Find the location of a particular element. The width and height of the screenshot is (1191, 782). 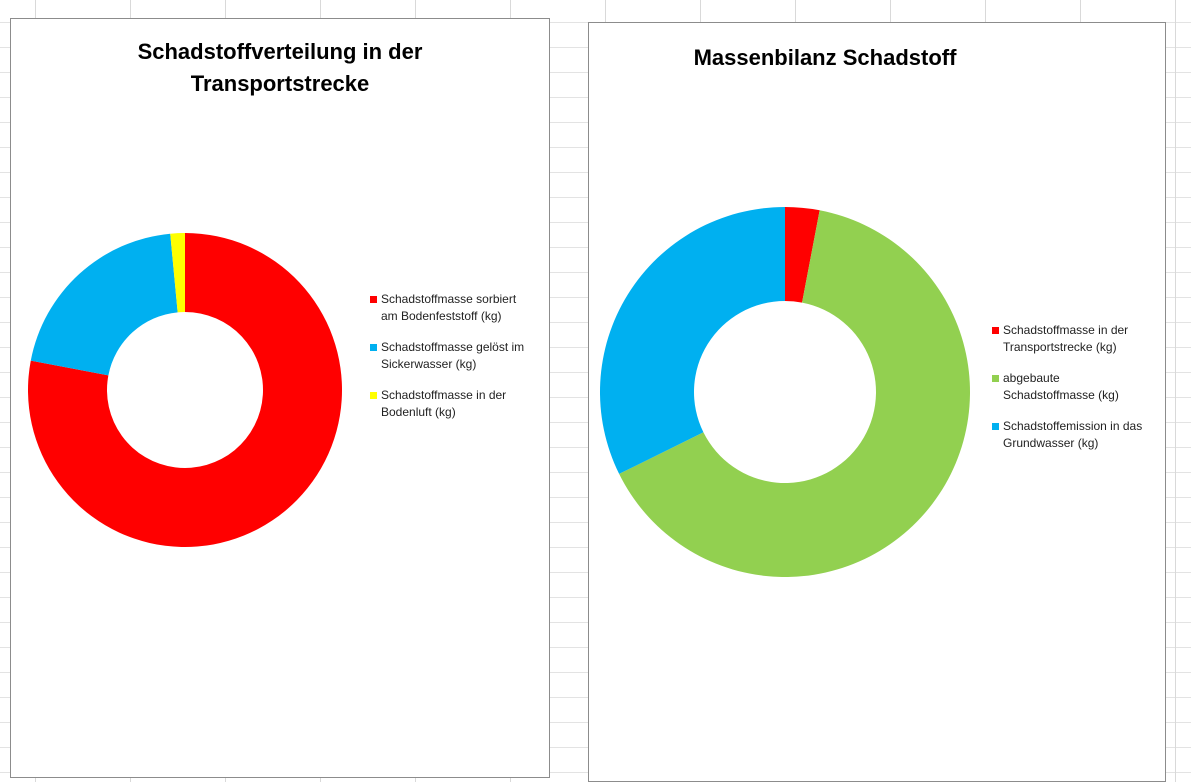

legend-item: Schadstoffmasse in der Bodenluft (kg) is located at coordinates (455, 404).